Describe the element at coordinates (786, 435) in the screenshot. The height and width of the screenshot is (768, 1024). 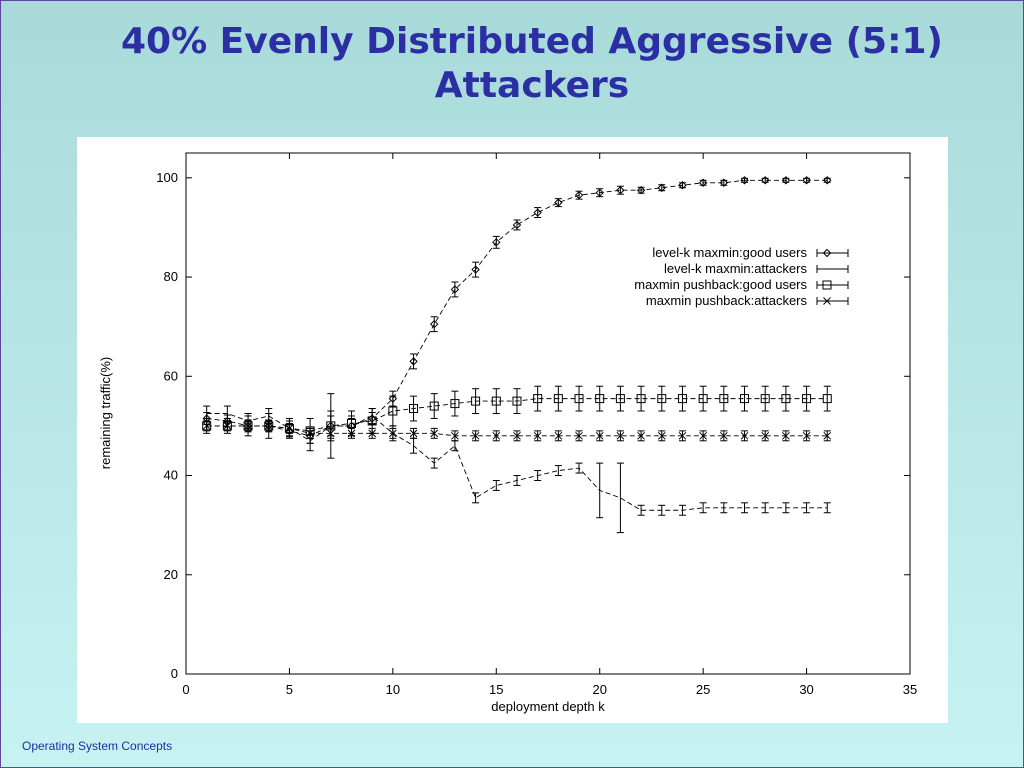
I see `series-3-point-28-b` at that location.